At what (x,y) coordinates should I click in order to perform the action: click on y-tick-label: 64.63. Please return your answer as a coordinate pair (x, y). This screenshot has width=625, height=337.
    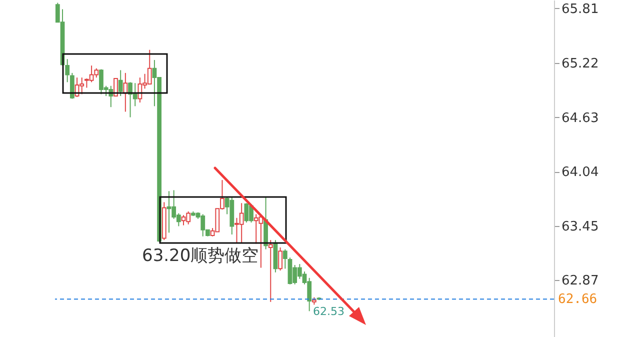
    Looking at the image, I should click on (580, 118).